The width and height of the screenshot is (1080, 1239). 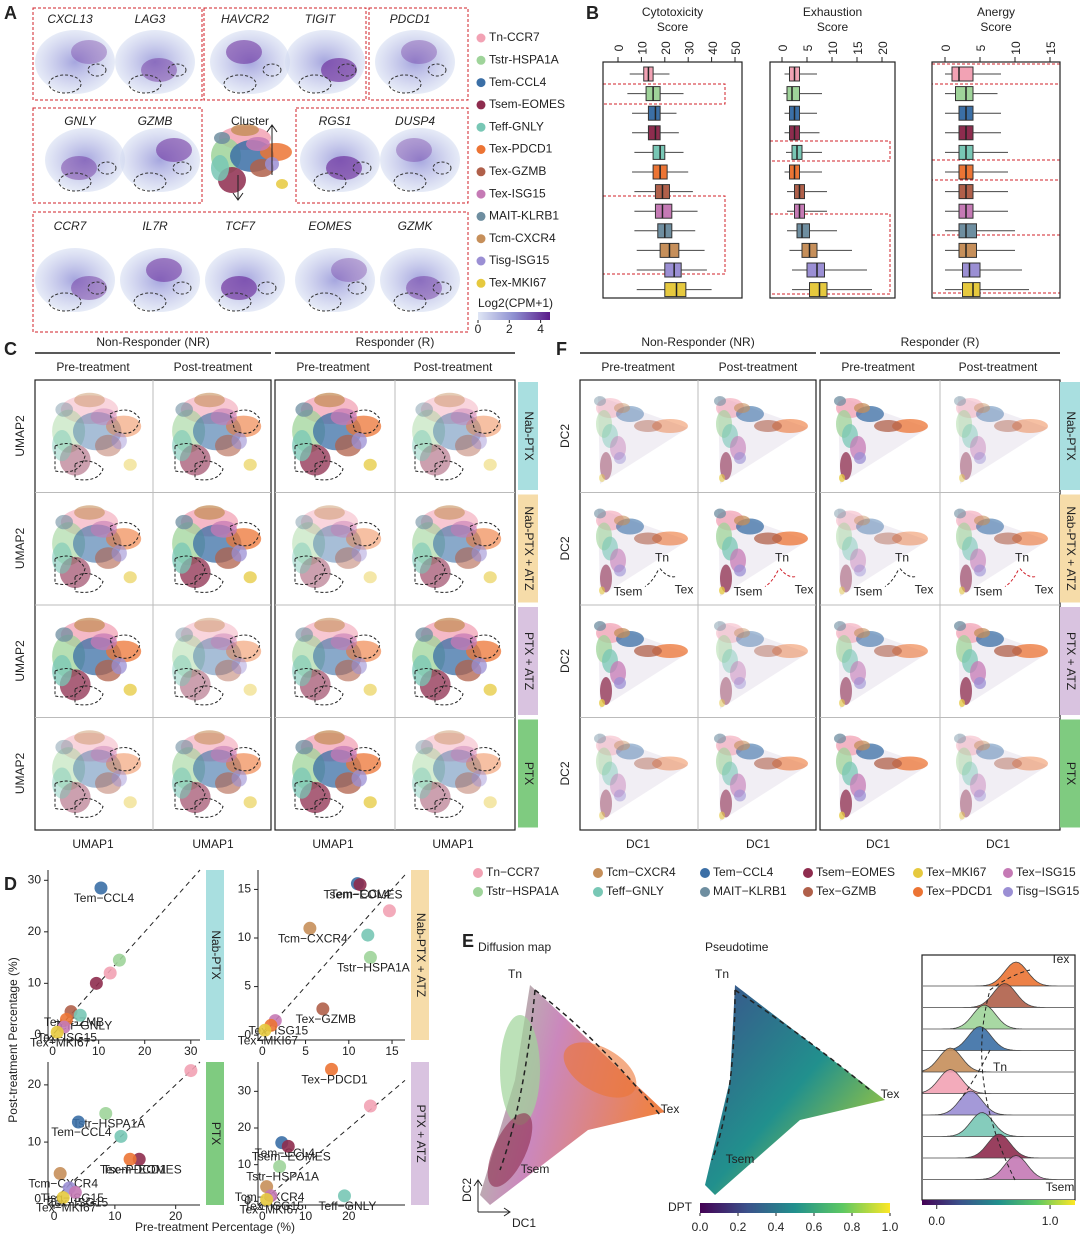 What do you see at coordinates (1051, 48) in the screenshot?
I see `x-tick-label: 15` at bounding box center [1051, 48].